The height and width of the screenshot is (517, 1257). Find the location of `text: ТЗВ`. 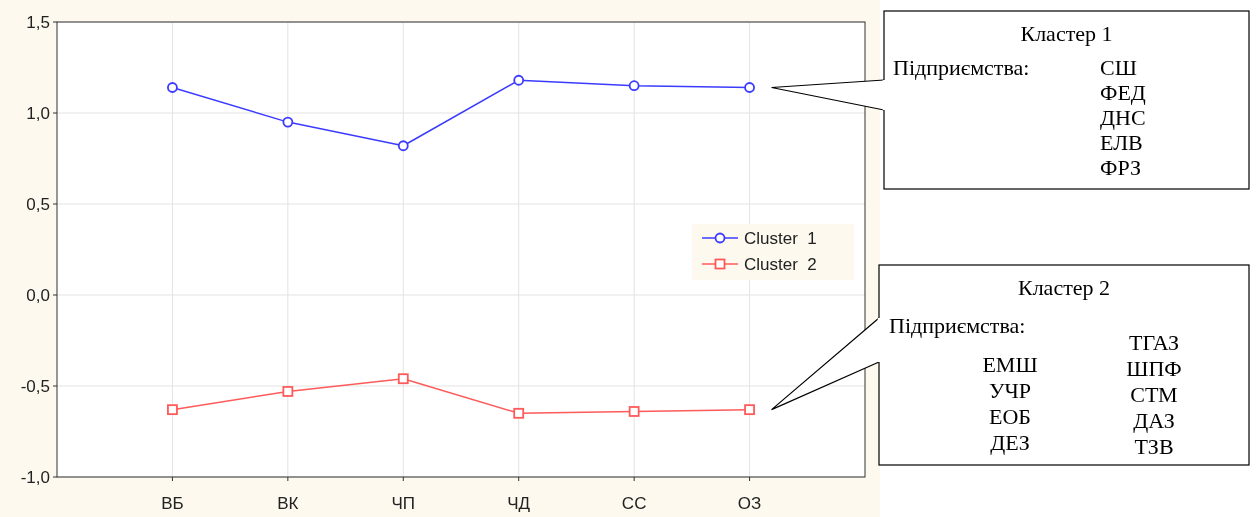

text: ТЗВ is located at coordinates (1154, 446).